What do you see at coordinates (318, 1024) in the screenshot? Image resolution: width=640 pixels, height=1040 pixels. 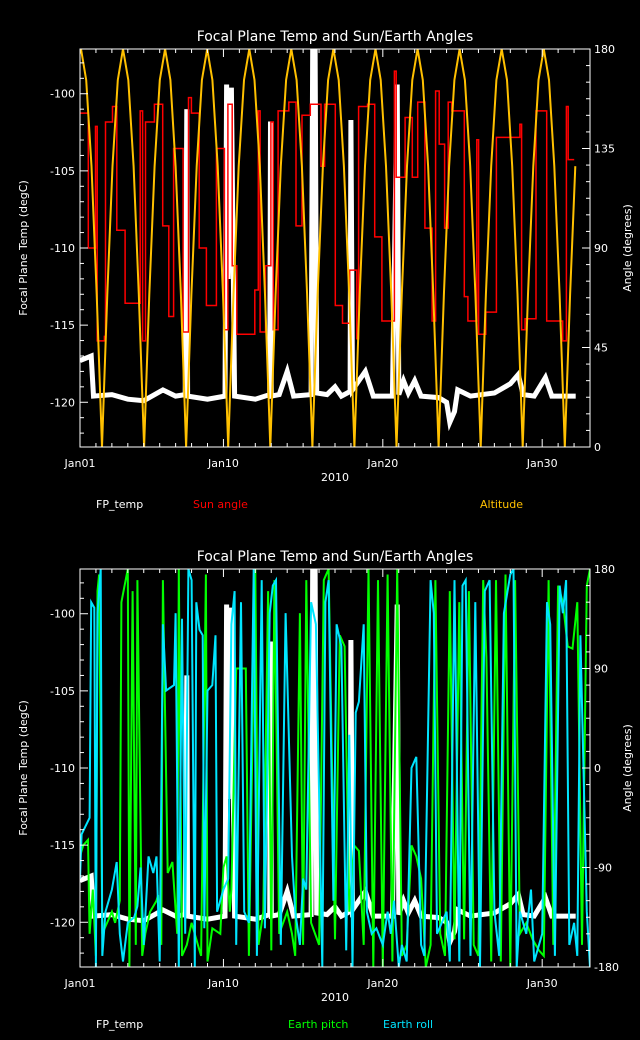 I see `legend-entry-earth-pitch: Earth pitch` at bounding box center [318, 1024].